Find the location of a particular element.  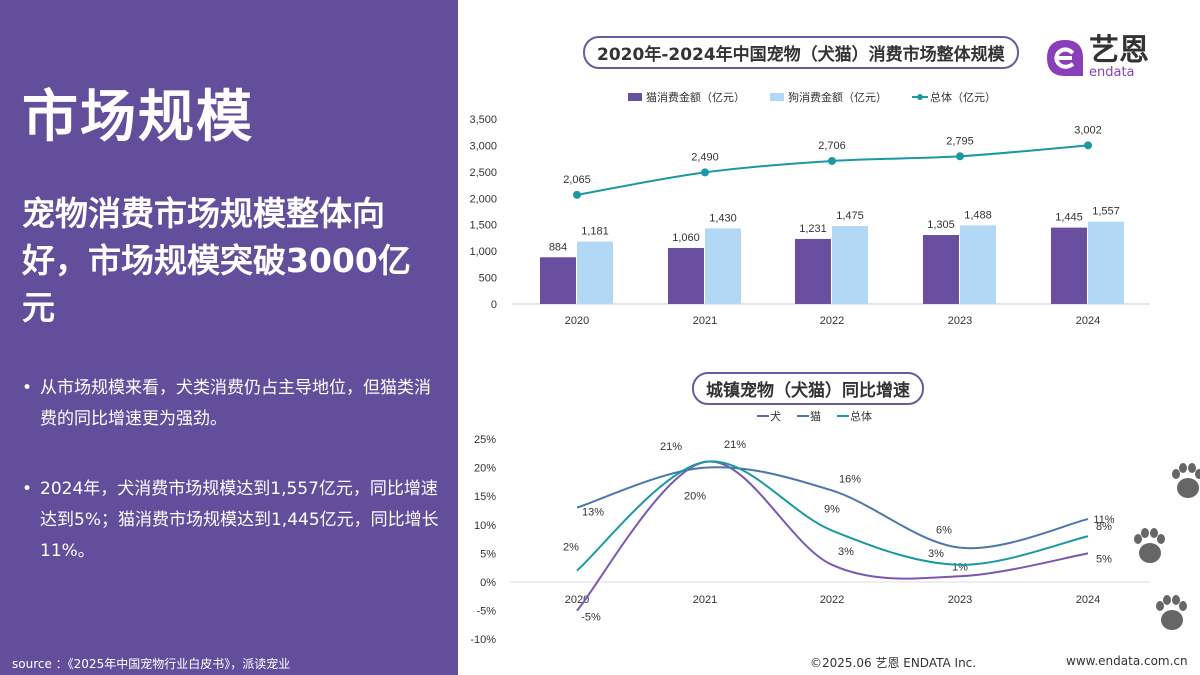

total-label: 2,490 is located at coordinates (705, 157).